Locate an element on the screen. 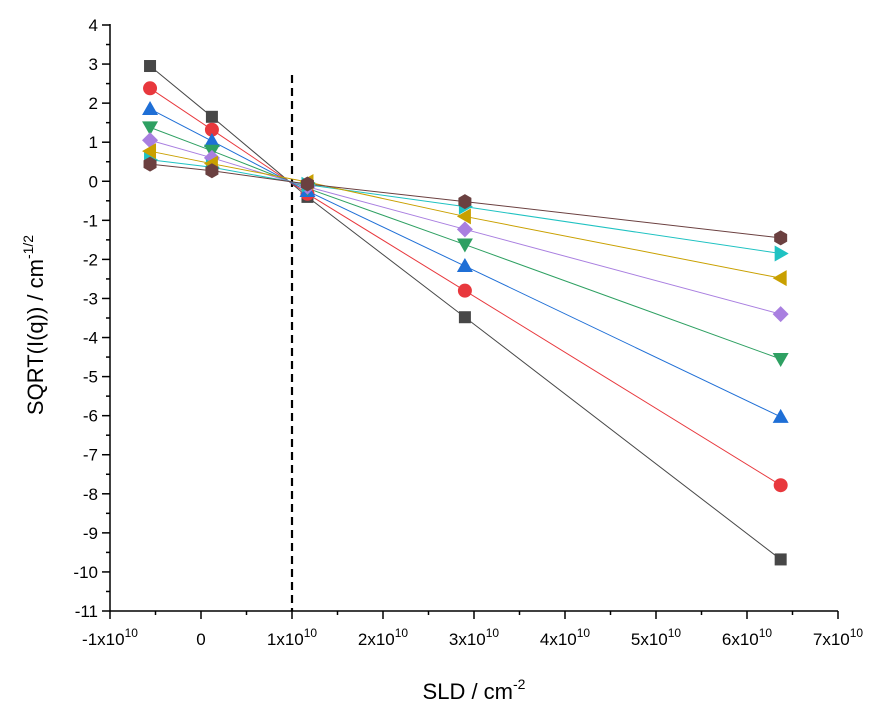  x-axis-label: SLD / cm-2 is located at coordinates (474, 690).